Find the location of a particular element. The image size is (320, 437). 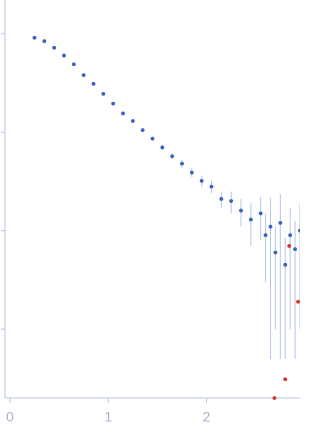

x-tick-label: 0 is located at coordinates (10, 417).